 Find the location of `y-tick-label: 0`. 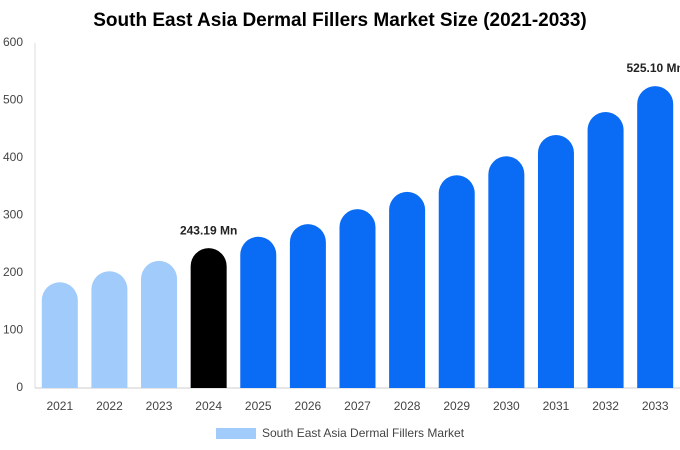

y-tick-label: 0 is located at coordinates (19, 387).